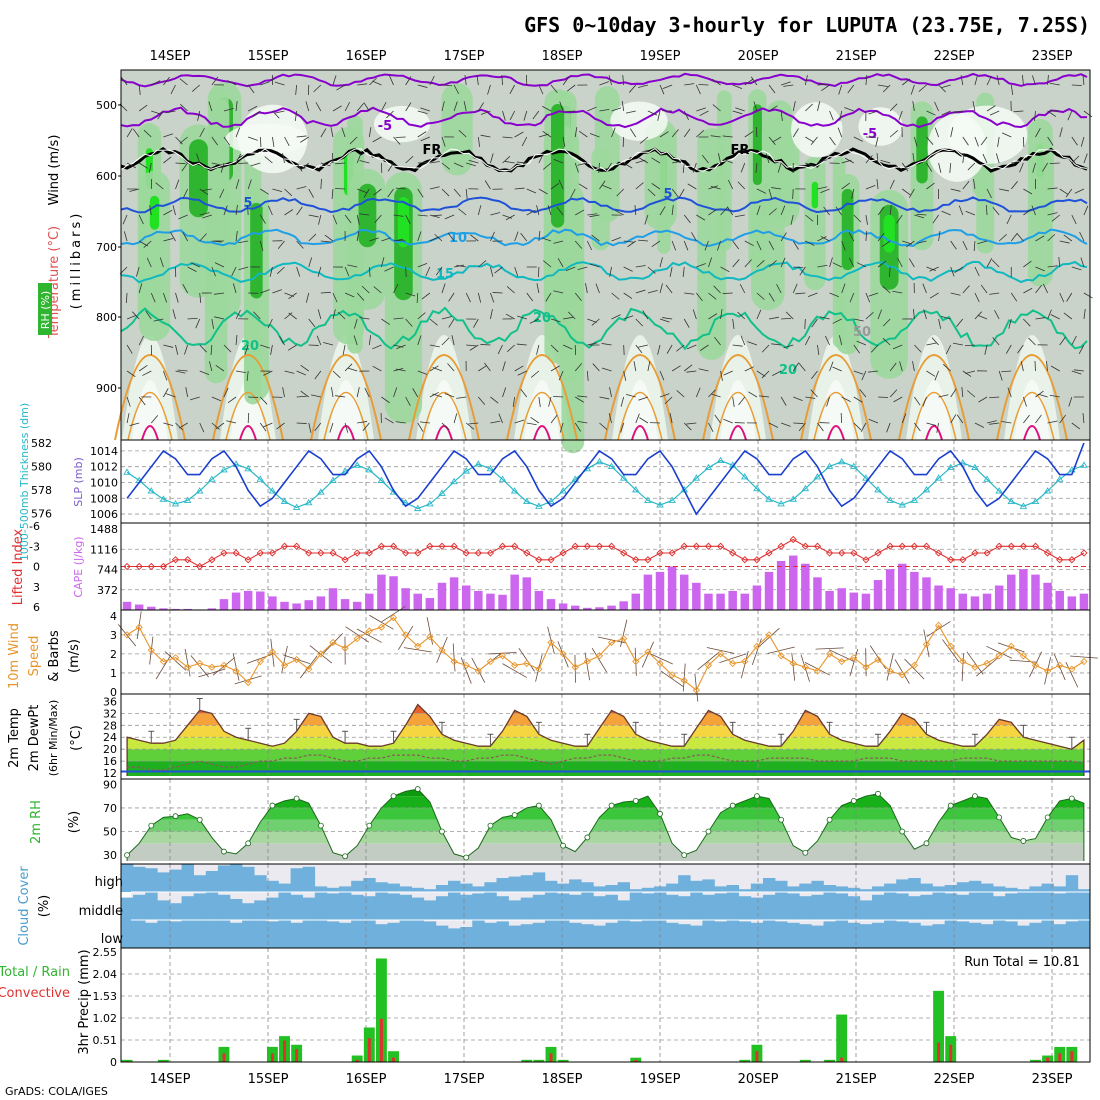  What do you see at coordinates (605, 852) in the screenshot?
I see `rh-band` at bounding box center [605, 852].